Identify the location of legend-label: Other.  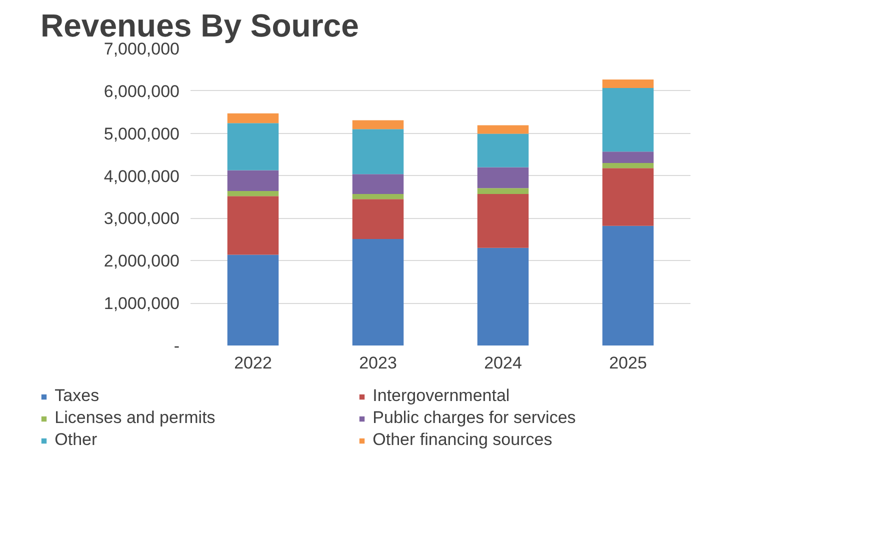
(76, 440).